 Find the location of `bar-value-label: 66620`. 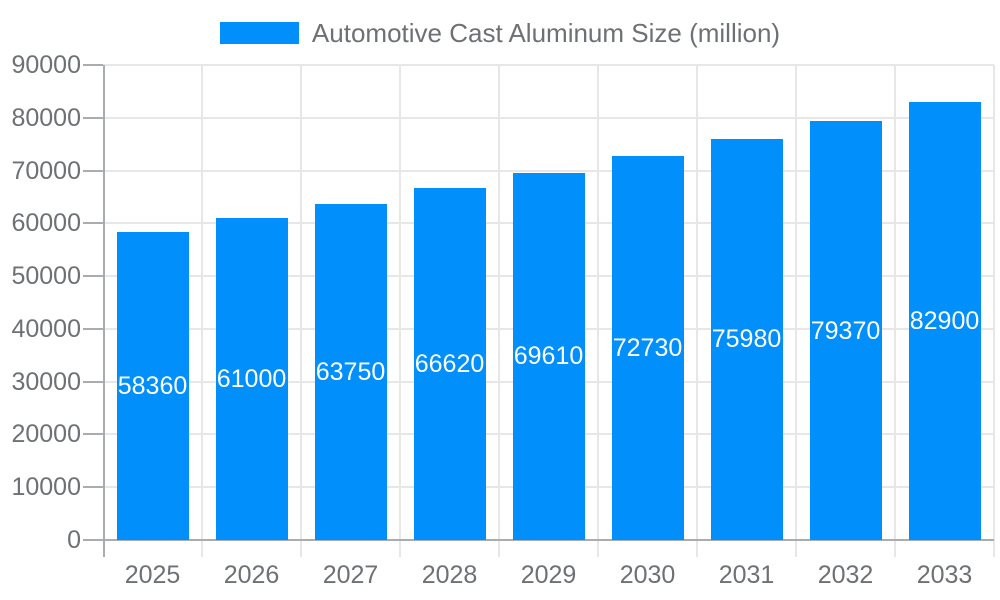

bar-value-label: 66620 is located at coordinates (449, 364).